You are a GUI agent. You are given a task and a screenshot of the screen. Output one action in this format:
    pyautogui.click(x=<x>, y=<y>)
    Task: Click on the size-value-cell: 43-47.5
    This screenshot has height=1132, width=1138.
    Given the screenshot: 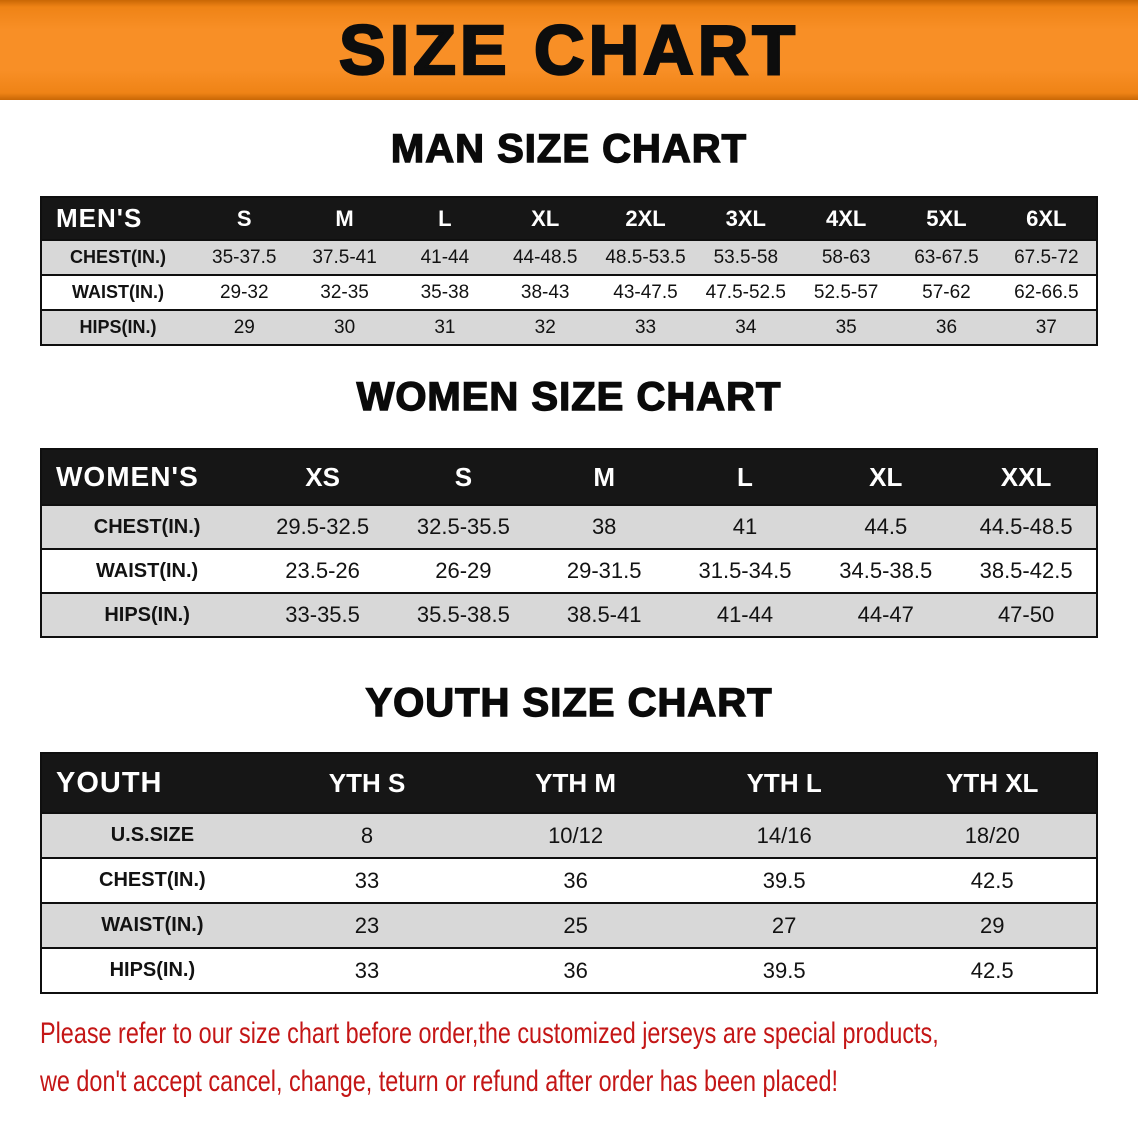 What is the action you would take?
    pyautogui.click(x=645, y=292)
    